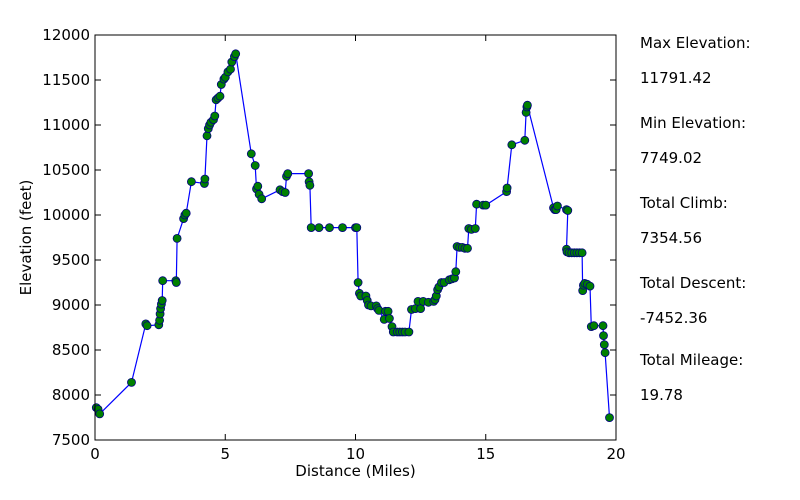 The height and width of the screenshot is (500, 800). Describe the element at coordinates (71, 395) in the screenshot. I see `y-tick-label: 8000` at that location.